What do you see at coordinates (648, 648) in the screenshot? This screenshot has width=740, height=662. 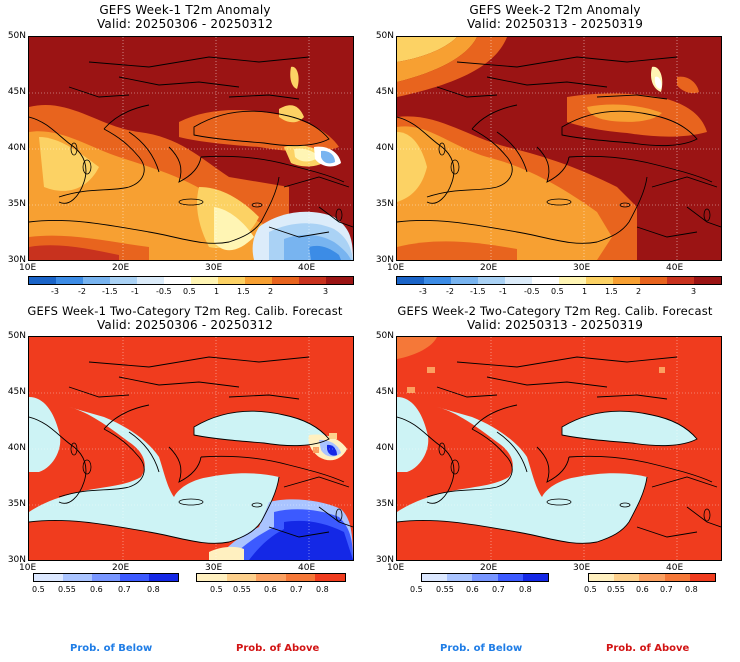 I see `prob-above-label: Prob. of Above` at bounding box center [648, 648].